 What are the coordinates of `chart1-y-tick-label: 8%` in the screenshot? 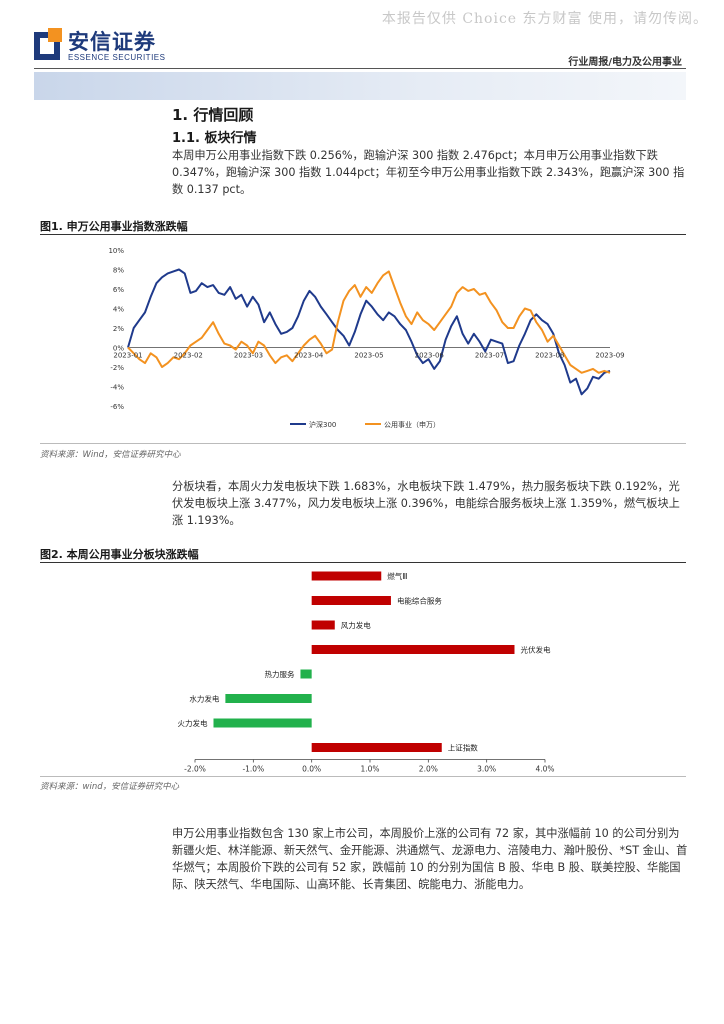 It's located at (118, 271).